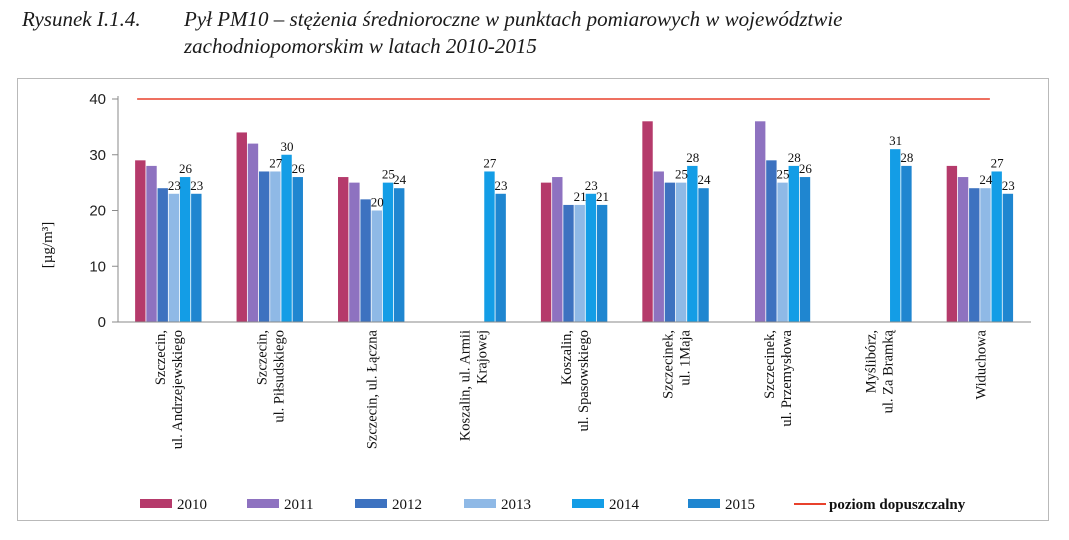 This screenshot has width=1069, height=540. Describe the element at coordinates (897, 505) in the screenshot. I see `legend-label: poziom dopuszczalny` at that location.